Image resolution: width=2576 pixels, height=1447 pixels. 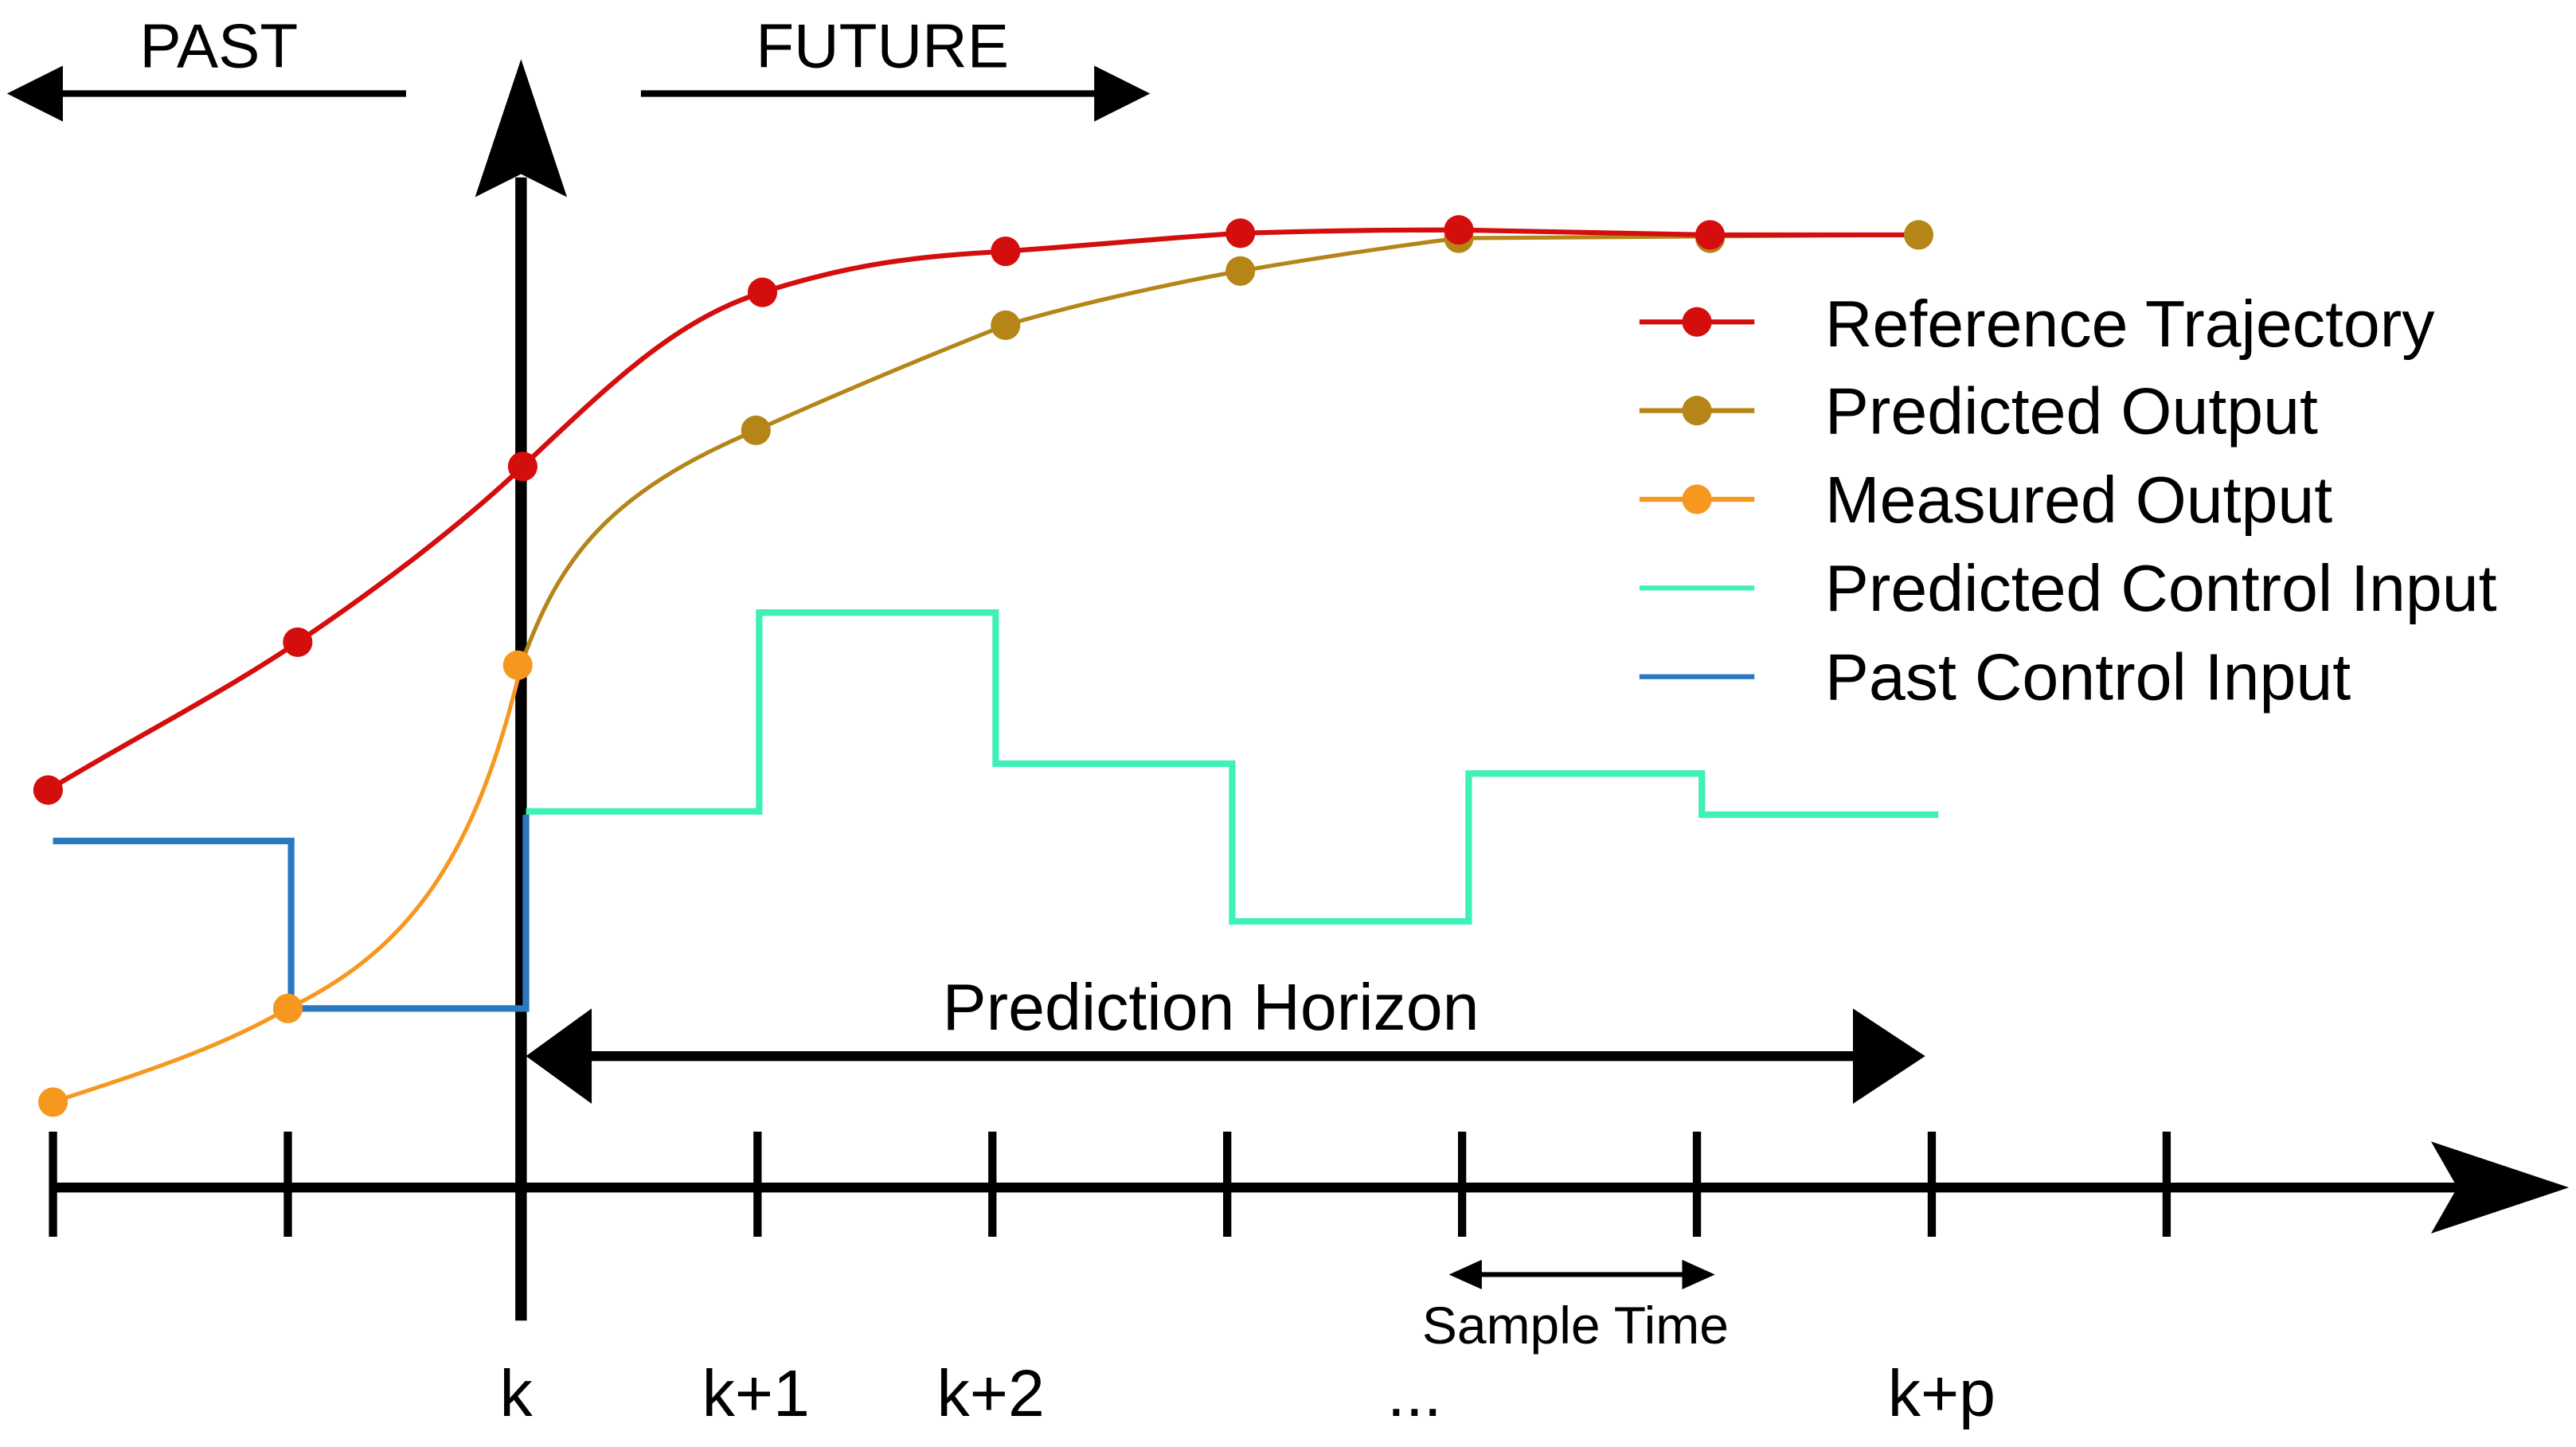 I want to click on legend-item-reference-trajectory: Reference Trajectory, so click(x=2037, y=324).